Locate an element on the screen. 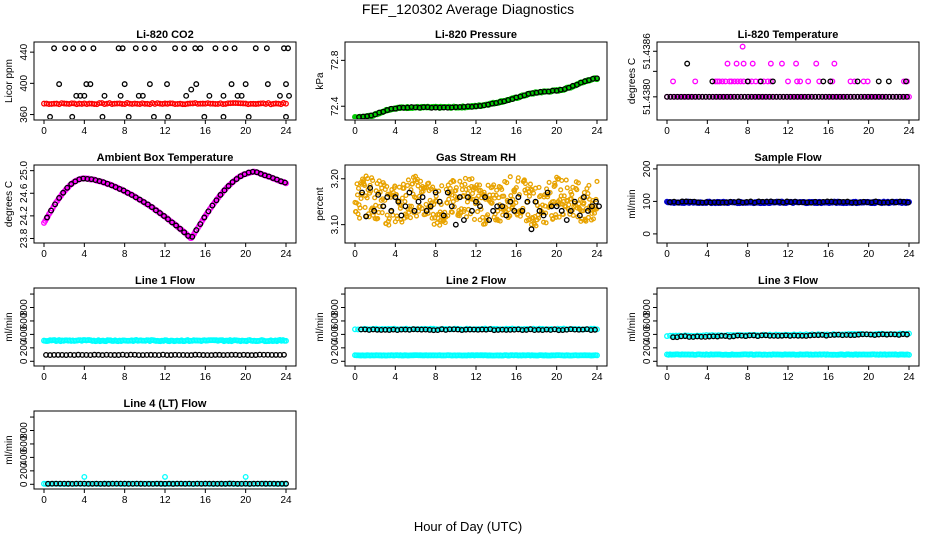  plot-frame is located at coordinates (165, 81).